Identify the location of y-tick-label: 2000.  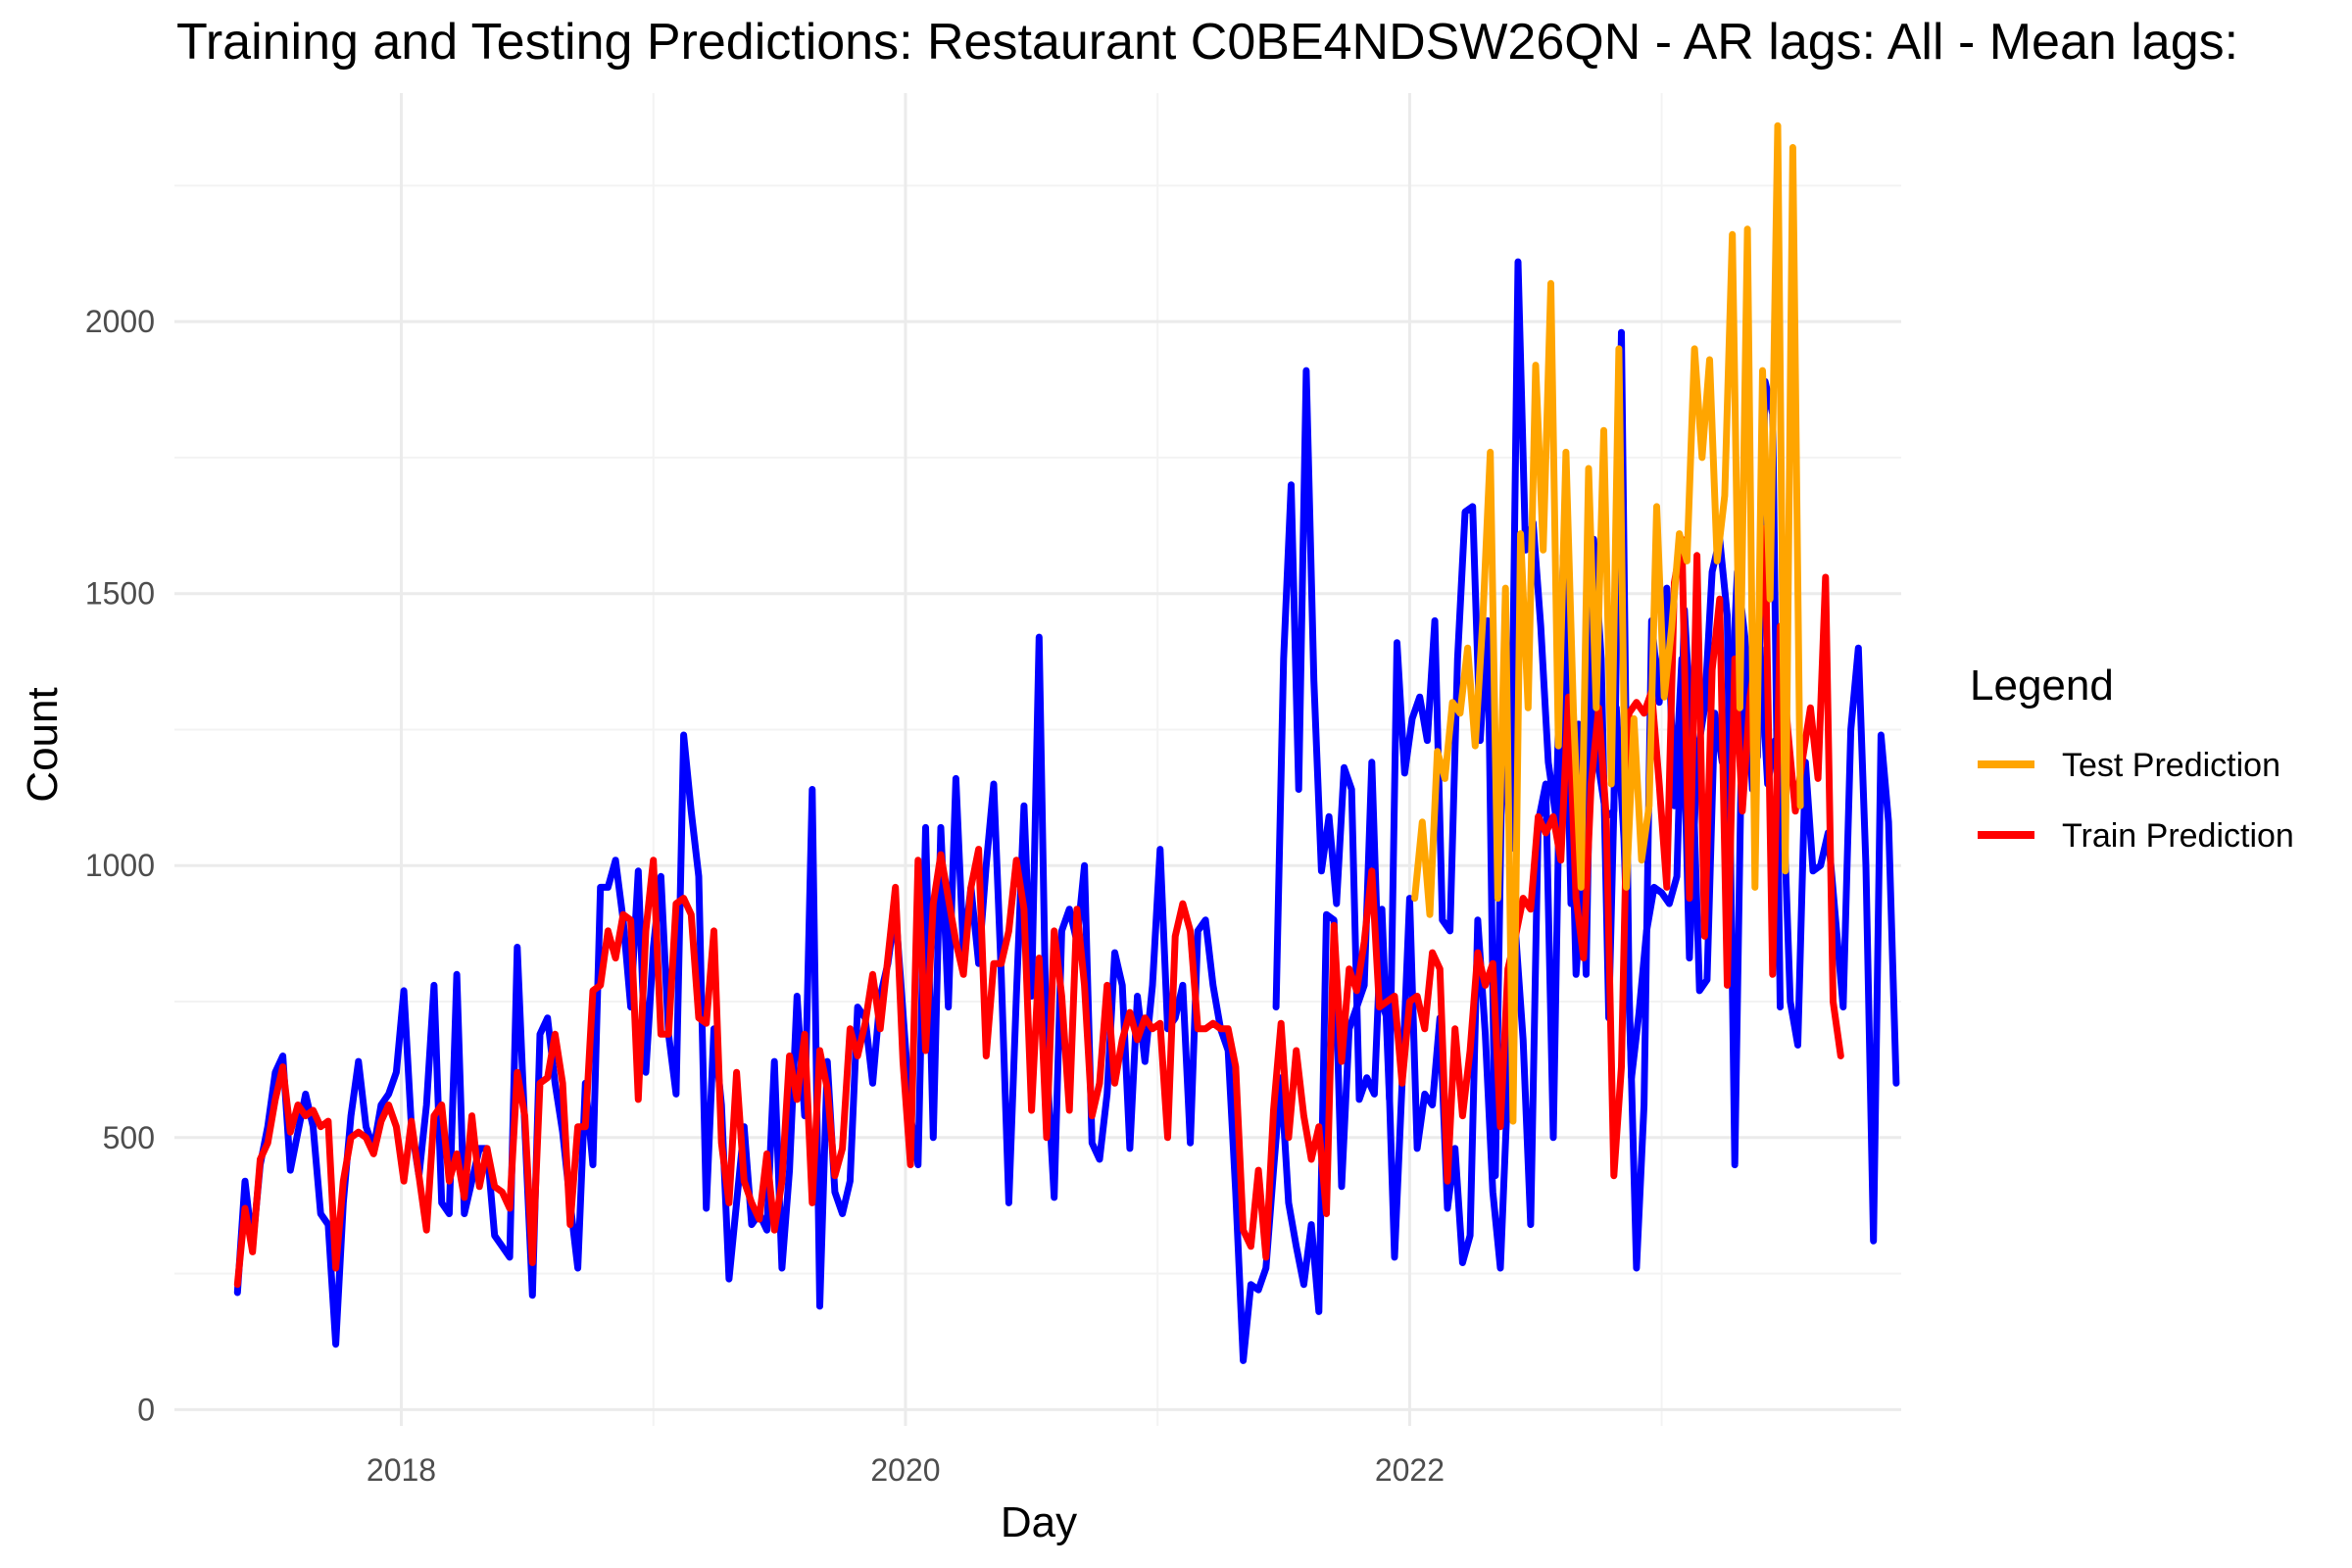
(120, 321).